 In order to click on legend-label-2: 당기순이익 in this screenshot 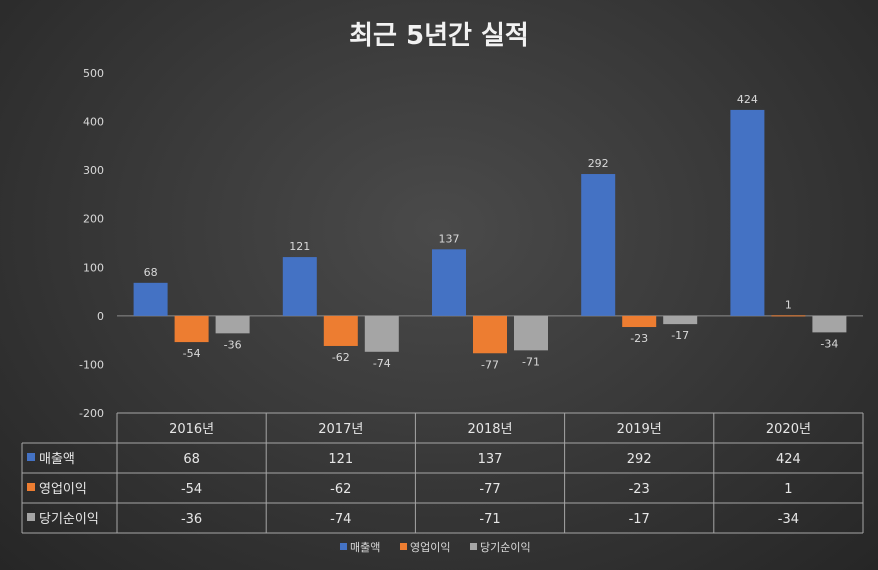, I will do `click(505, 547)`.